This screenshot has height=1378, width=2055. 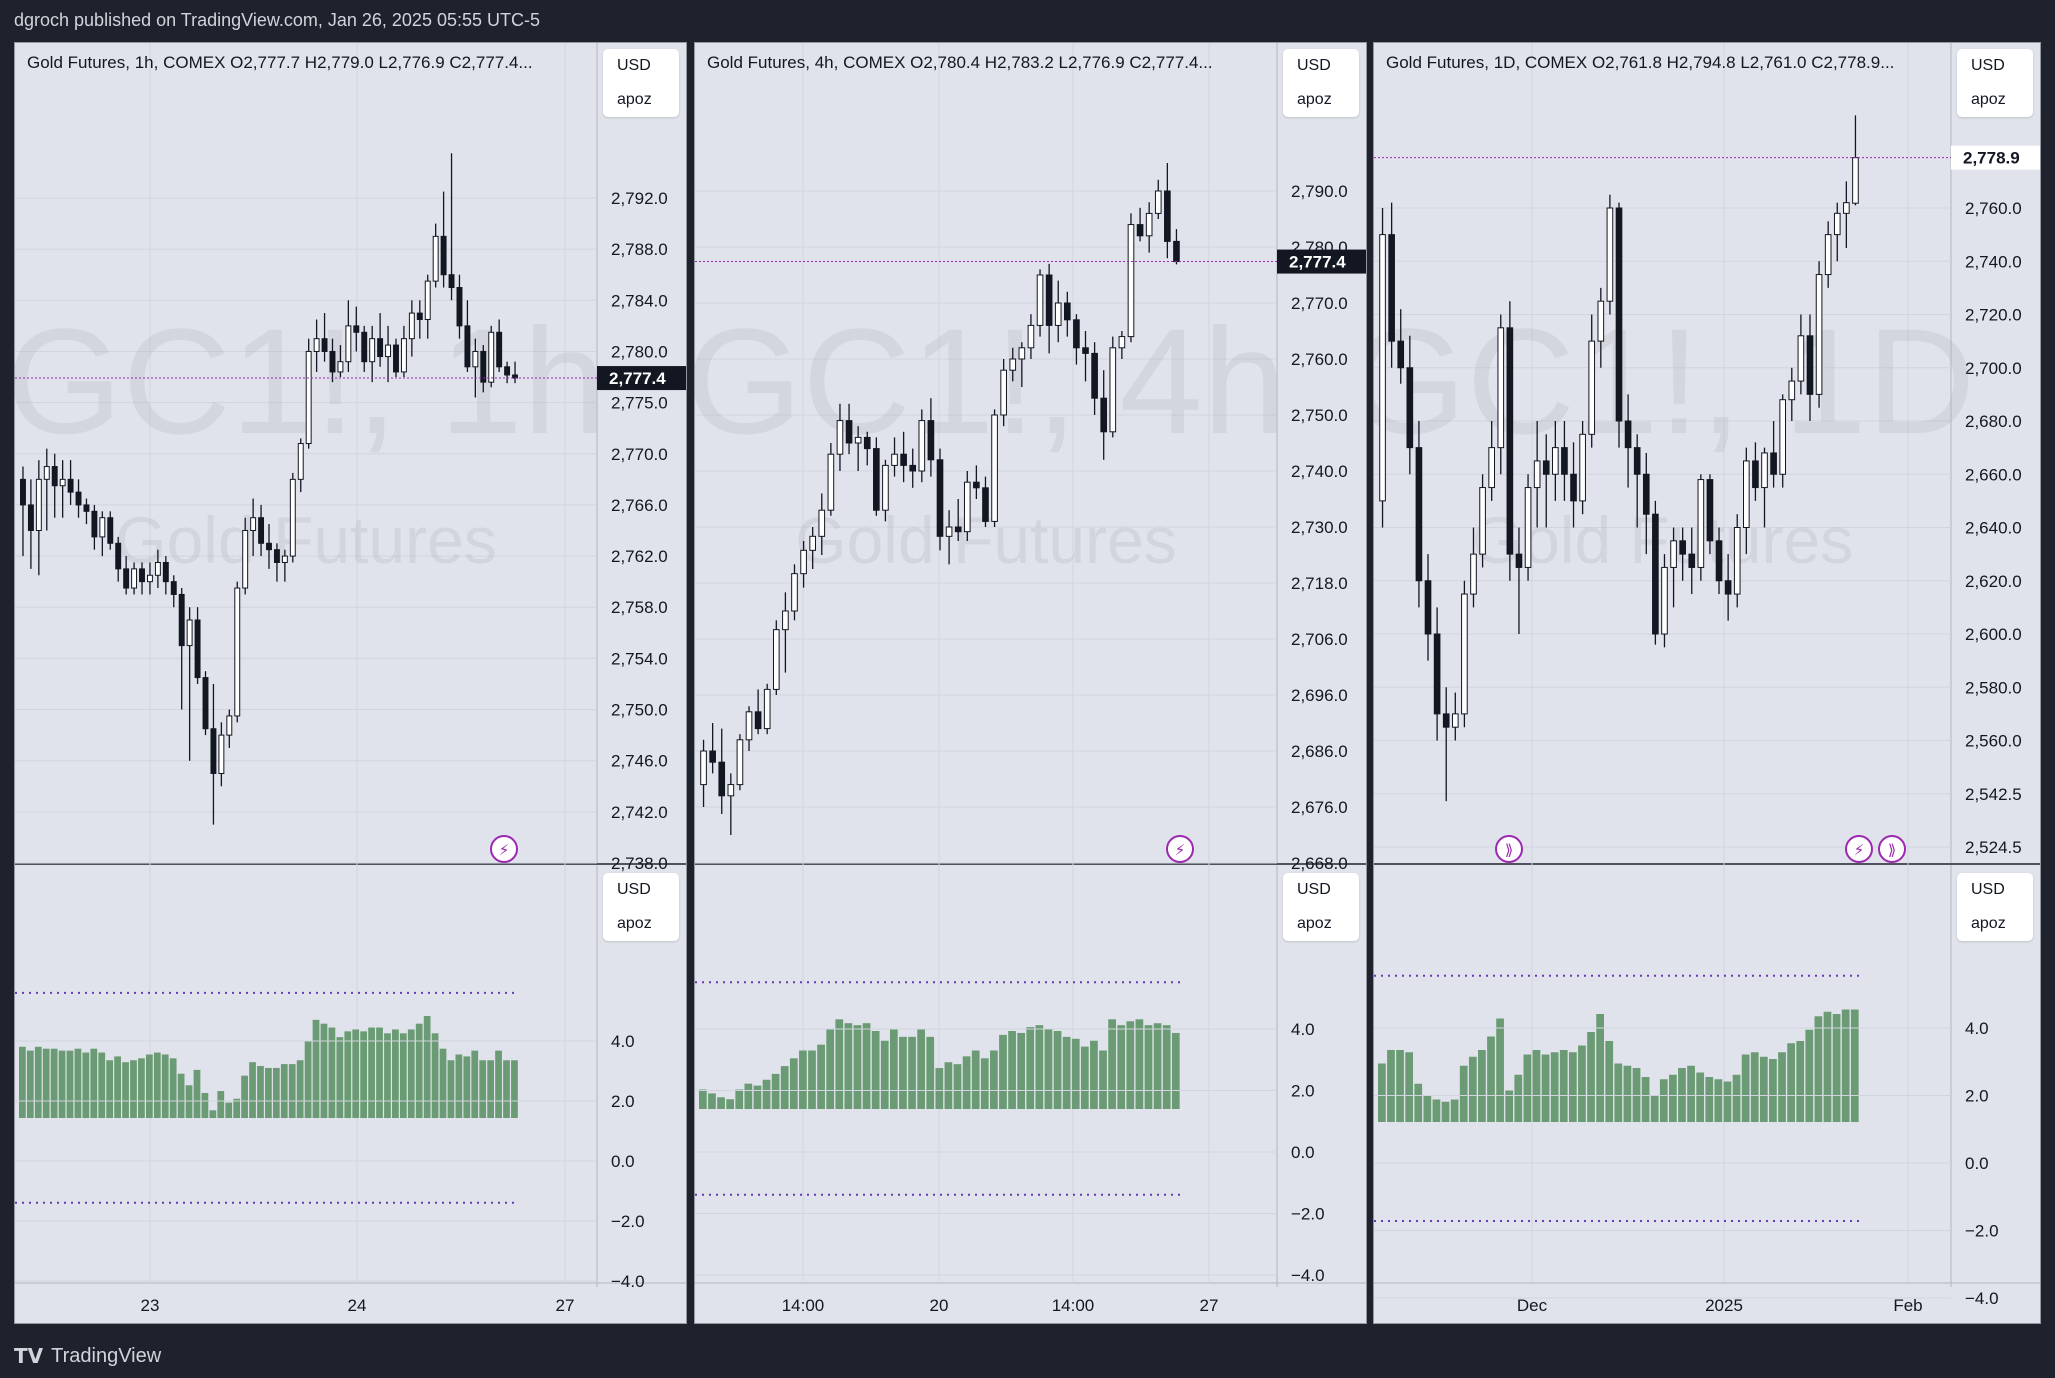 What do you see at coordinates (1321, 261) in the screenshot?
I see `last-price-label-bg` at bounding box center [1321, 261].